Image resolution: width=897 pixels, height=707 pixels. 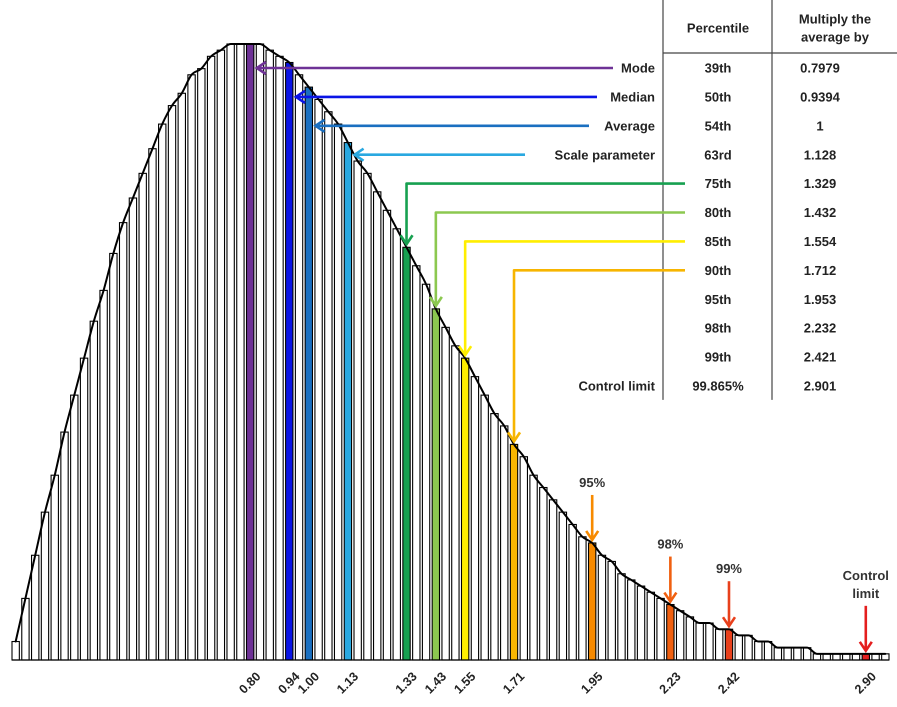 What do you see at coordinates (718, 154) in the screenshot?
I see `annotation: 63rd` at bounding box center [718, 154].